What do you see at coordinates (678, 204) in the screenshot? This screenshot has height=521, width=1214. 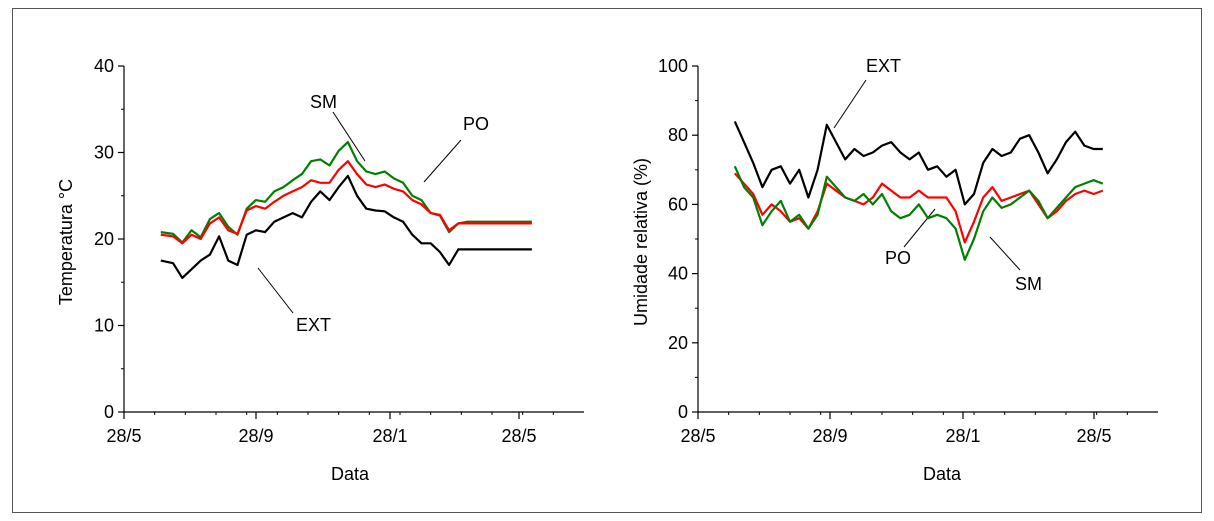 I see `y-tick-label: 60` at bounding box center [678, 204].